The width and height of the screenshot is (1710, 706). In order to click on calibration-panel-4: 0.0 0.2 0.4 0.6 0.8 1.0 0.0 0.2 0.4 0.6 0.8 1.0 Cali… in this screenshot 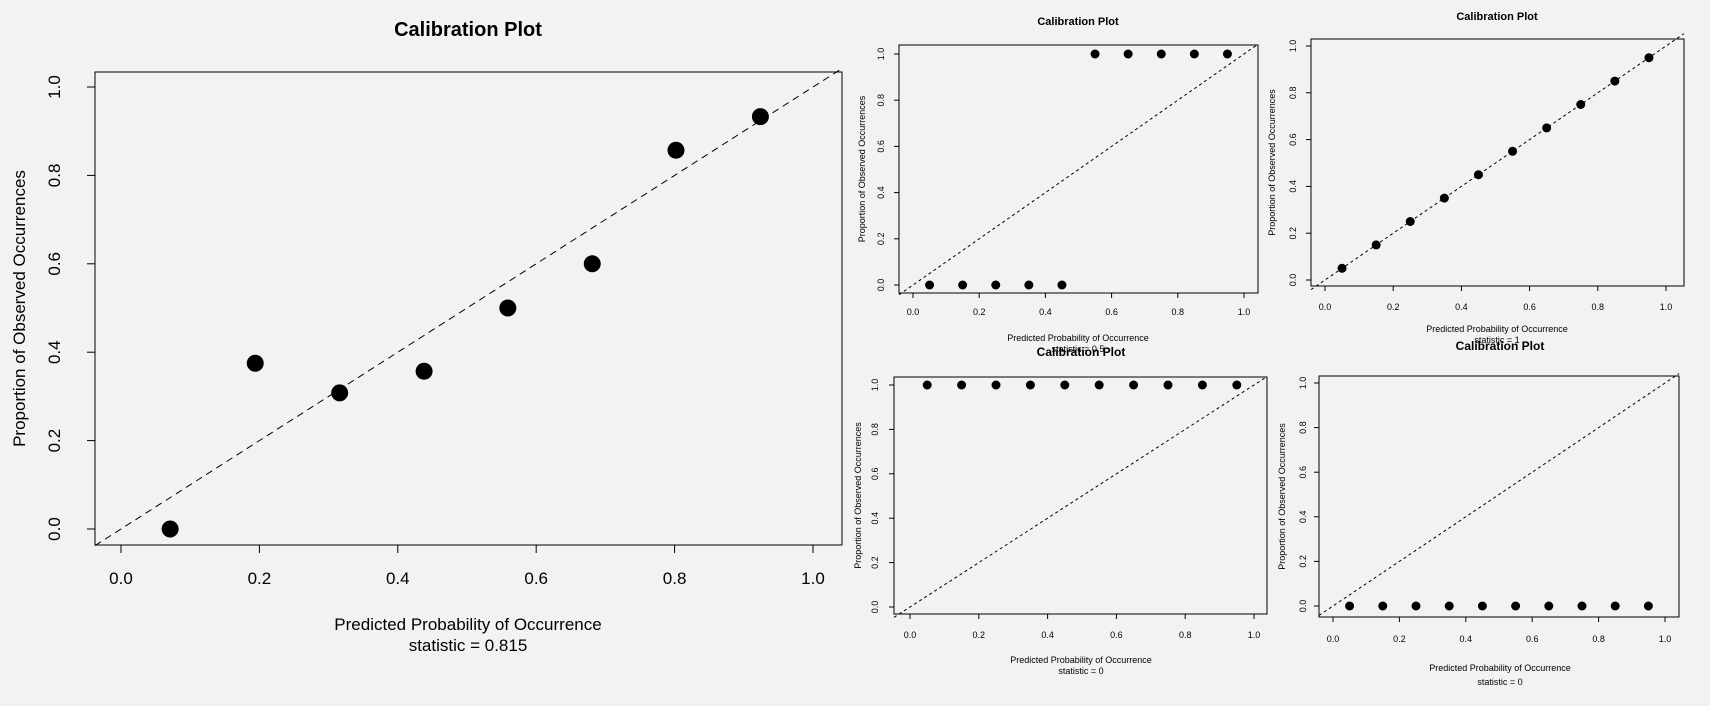, I will do `click(1060, 510)`.